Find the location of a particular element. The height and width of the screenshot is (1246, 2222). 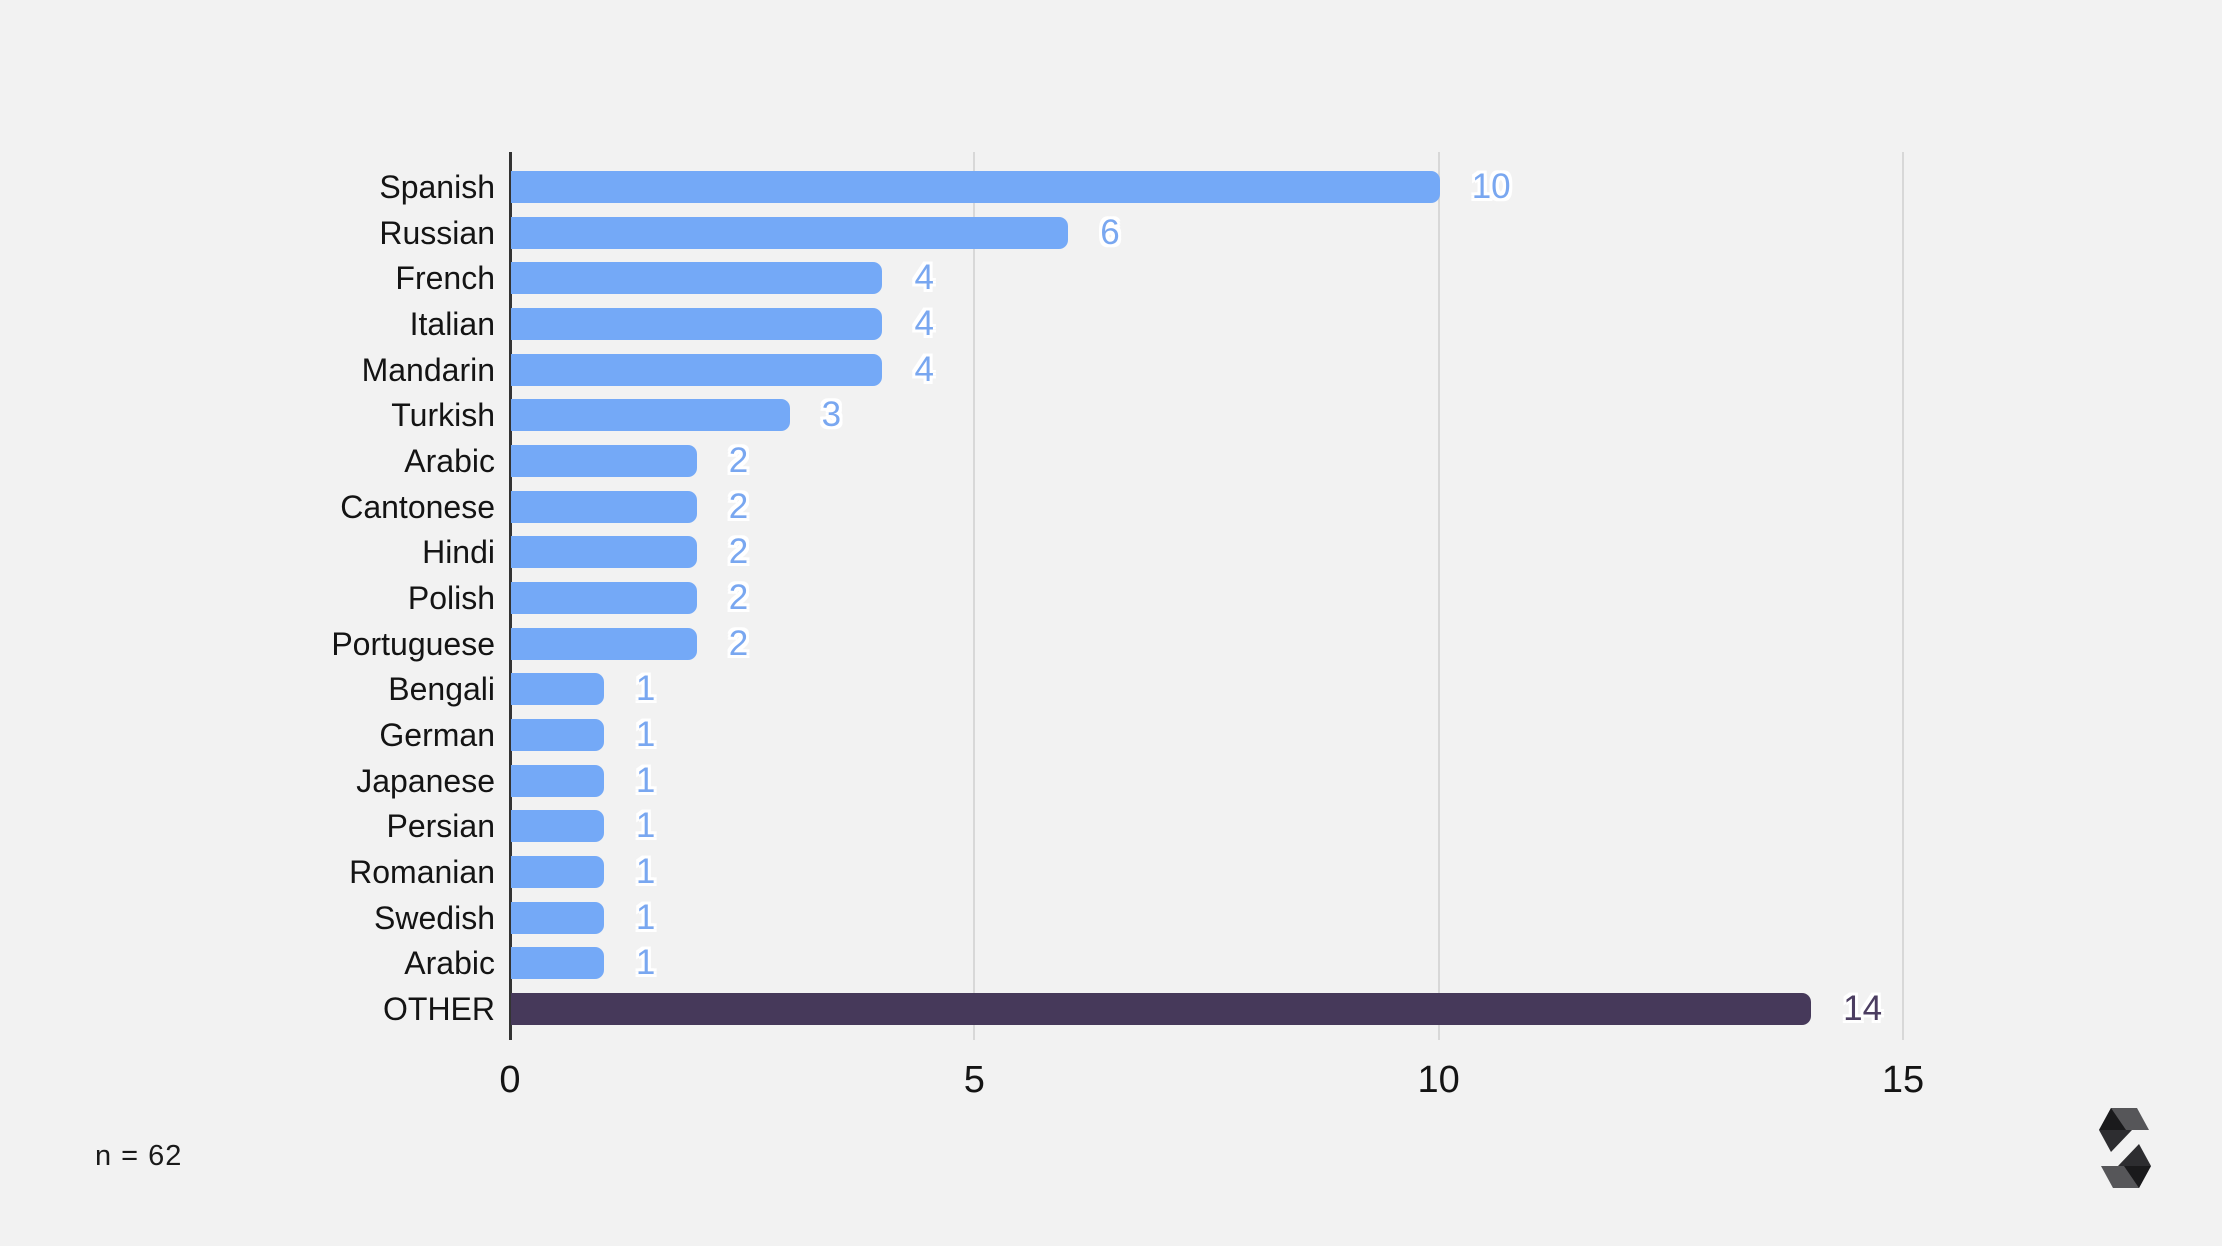

category-label: Bengali is located at coordinates (441, 689).